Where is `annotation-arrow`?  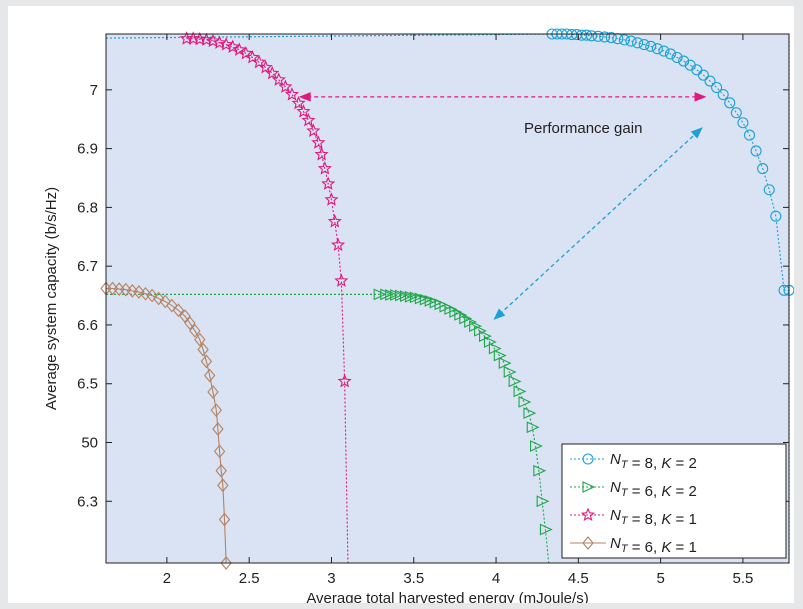
annotation-arrow is located at coordinates (598, 223).